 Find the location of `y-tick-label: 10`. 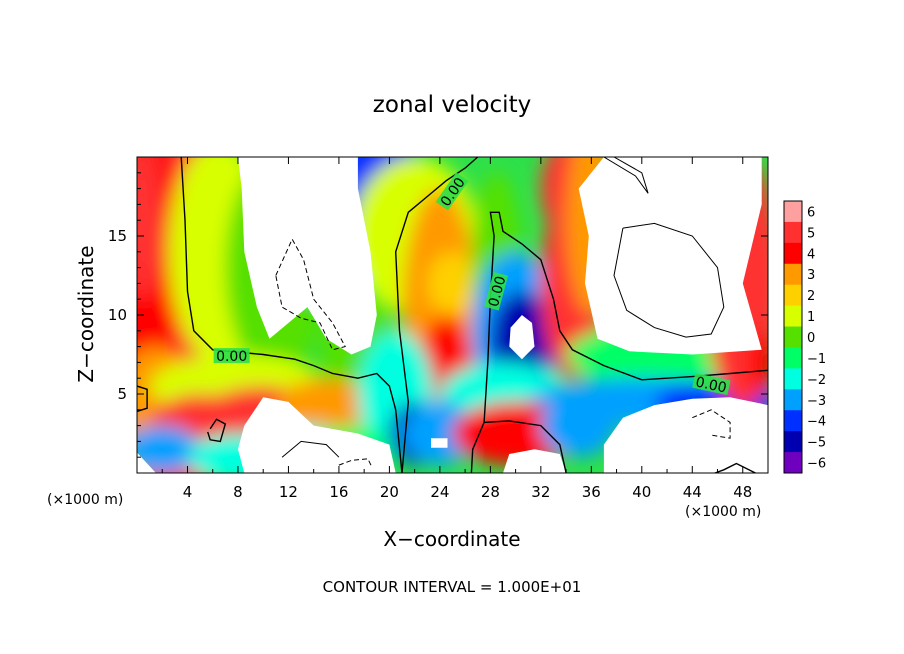

y-tick-label: 10 is located at coordinates (117, 315).